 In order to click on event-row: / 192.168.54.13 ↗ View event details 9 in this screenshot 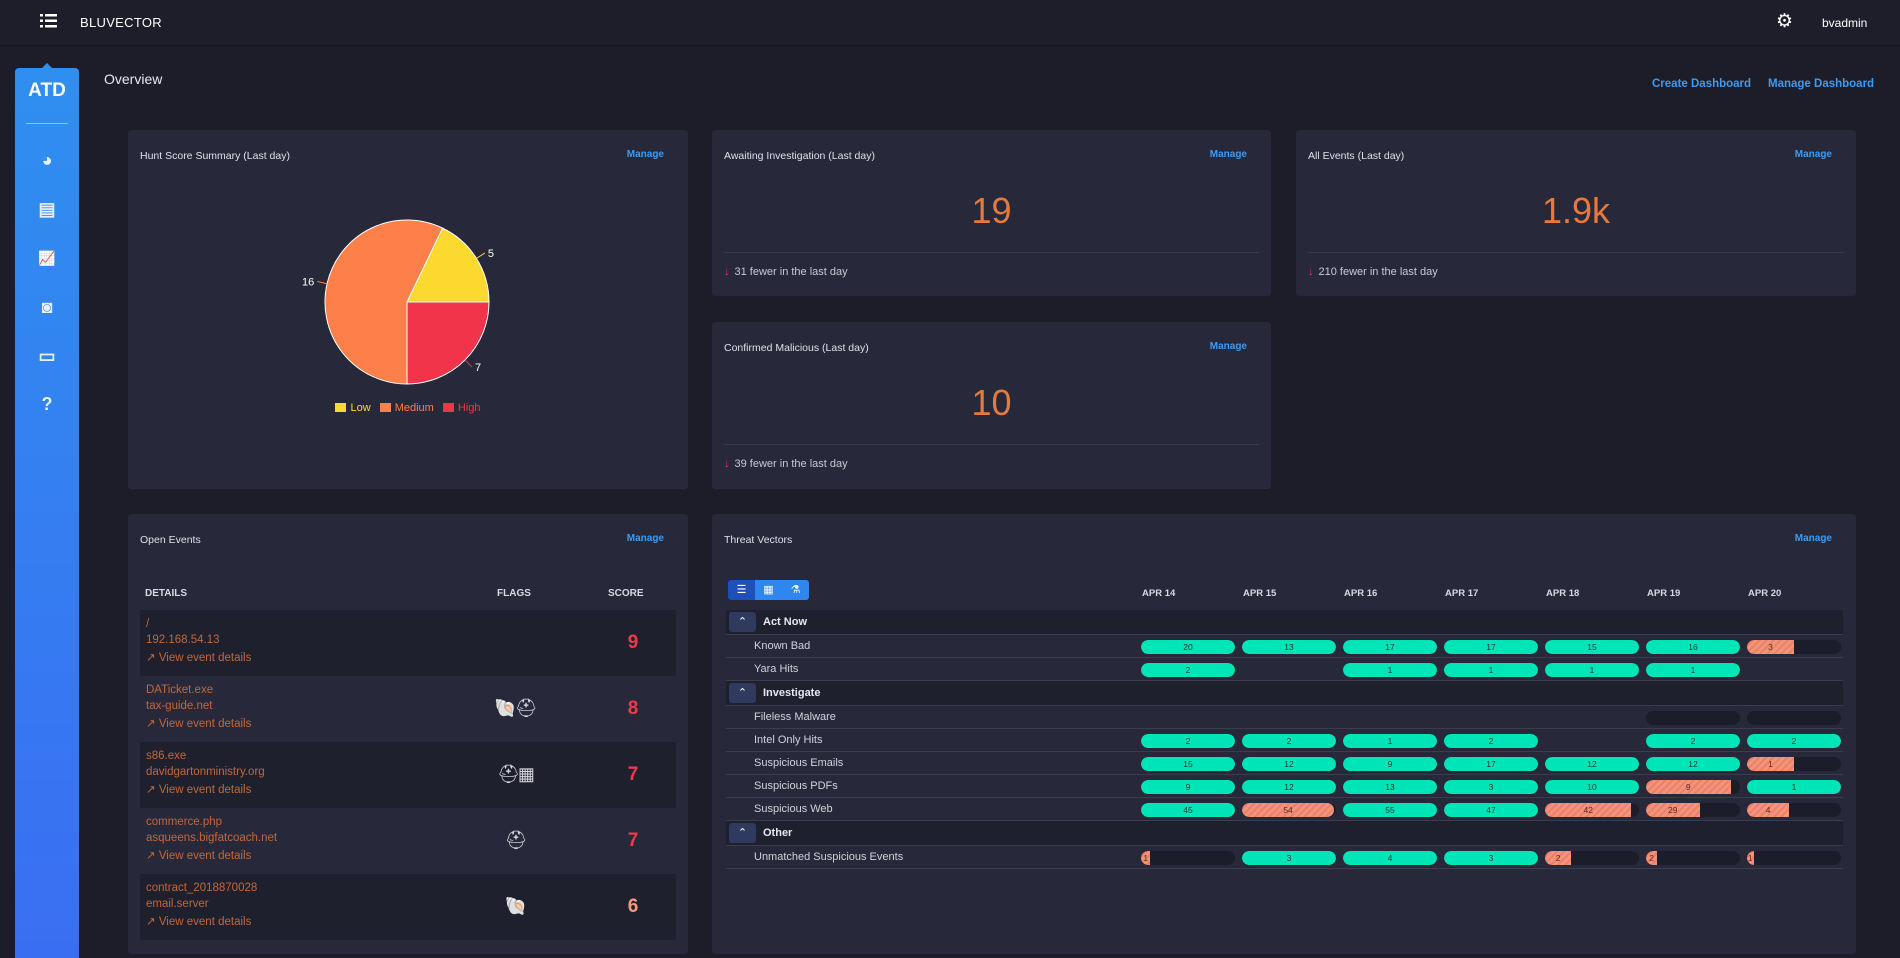, I will do `click(408, 643)`.